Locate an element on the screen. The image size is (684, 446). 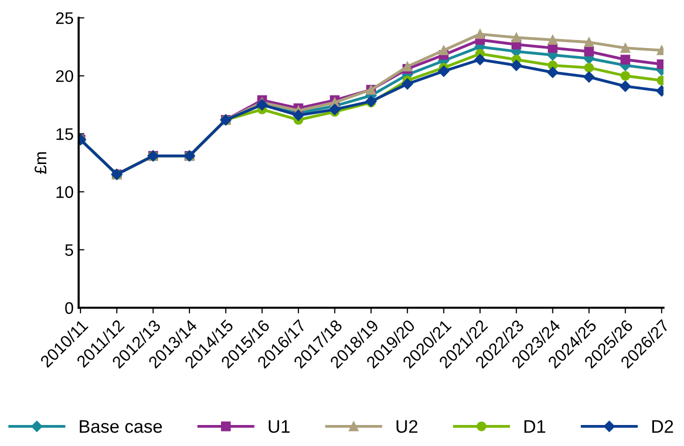
y-tick-label: 10 is located at coordinates (65, 192).